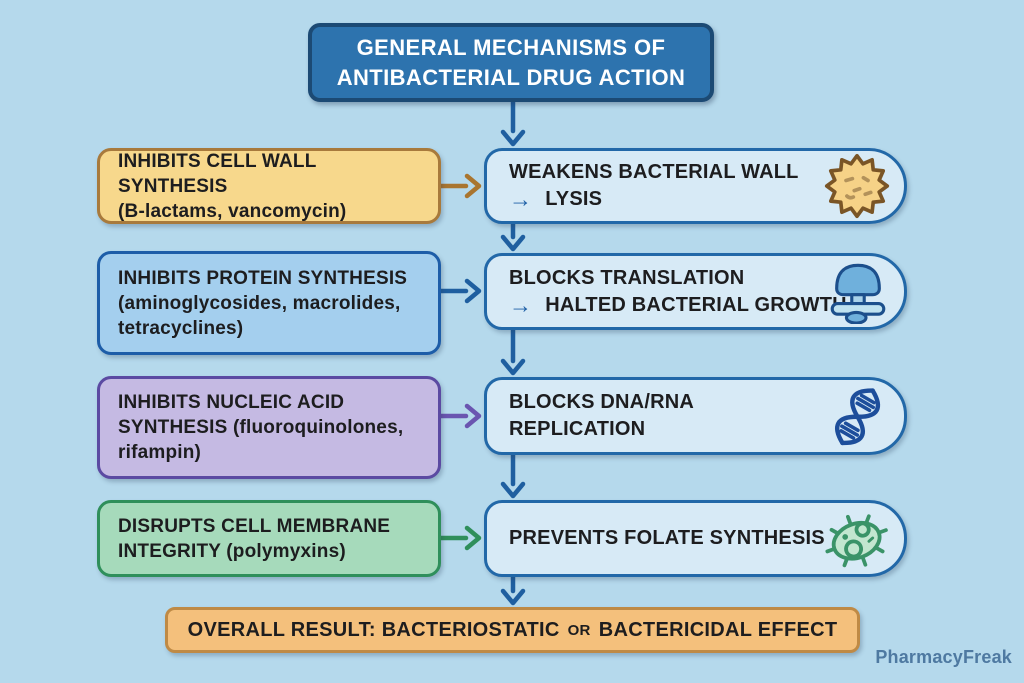  I want to click on effect-box-folate: PREVENTS FOLATE SYNTHESIS, so click(695, 538).